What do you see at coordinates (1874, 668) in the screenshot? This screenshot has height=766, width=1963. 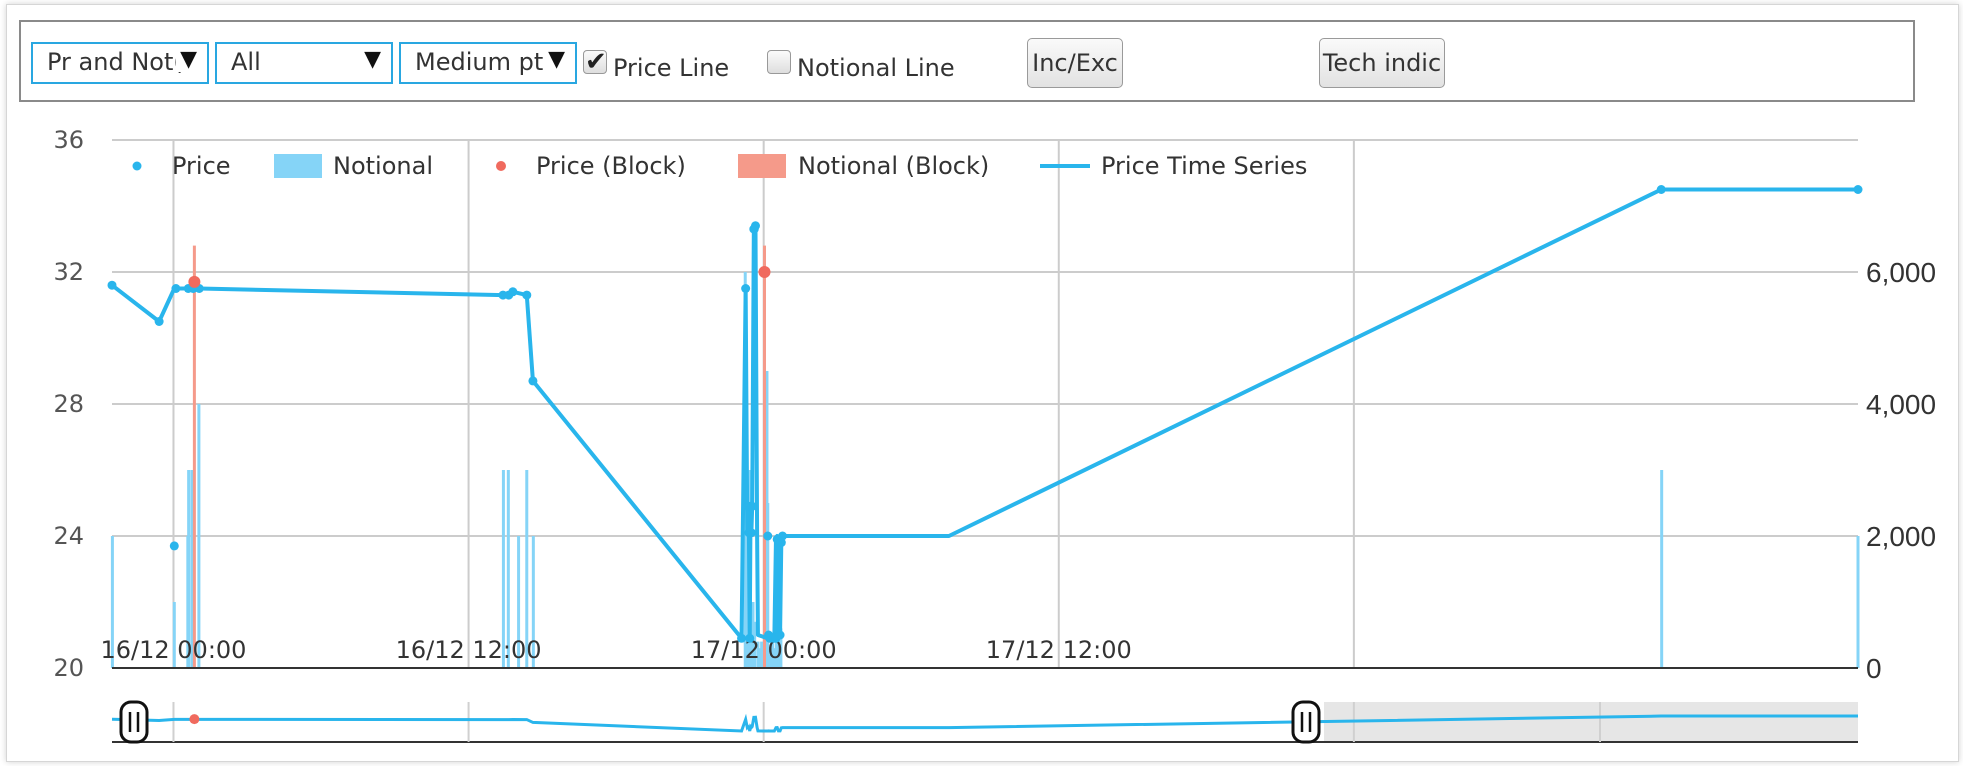 I see `y-right-tick-label: 0` at bounding box center [1874, 668].